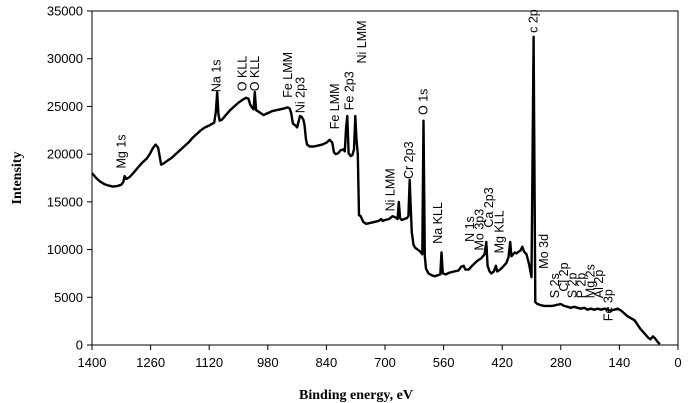 The image size is (698, 403). What do you see at coordinates (92, 362) in the screenshot?
I see `x-tick-label: 1400` at bounding box center [92, 362].